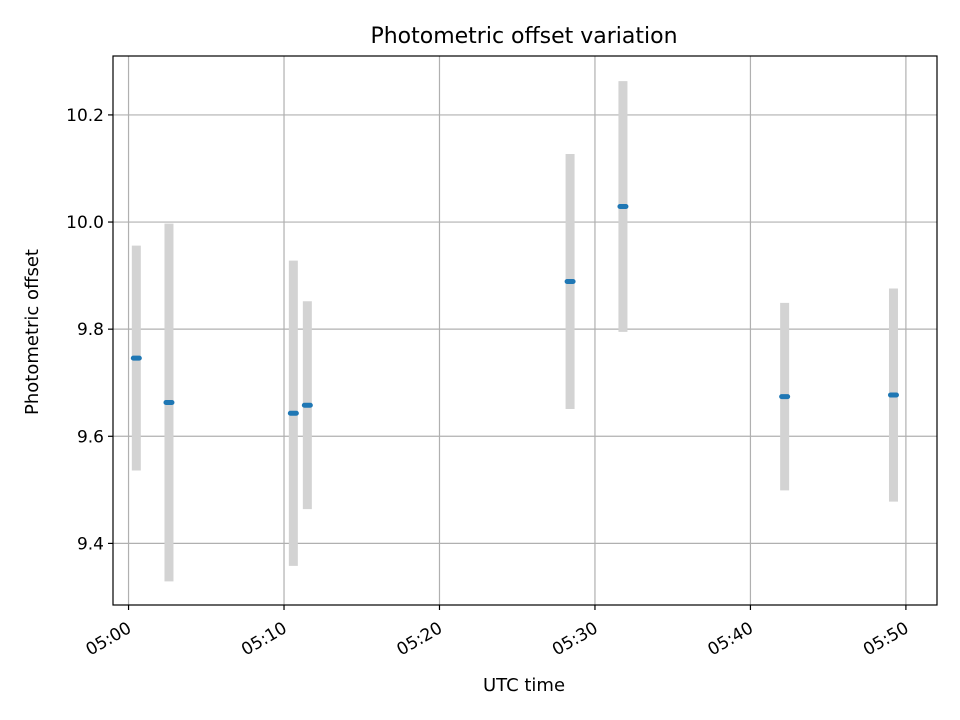 The height and width of the screenshot is (720, 960). I want to click on y-tick-label: 9.6, so click(90, 437).